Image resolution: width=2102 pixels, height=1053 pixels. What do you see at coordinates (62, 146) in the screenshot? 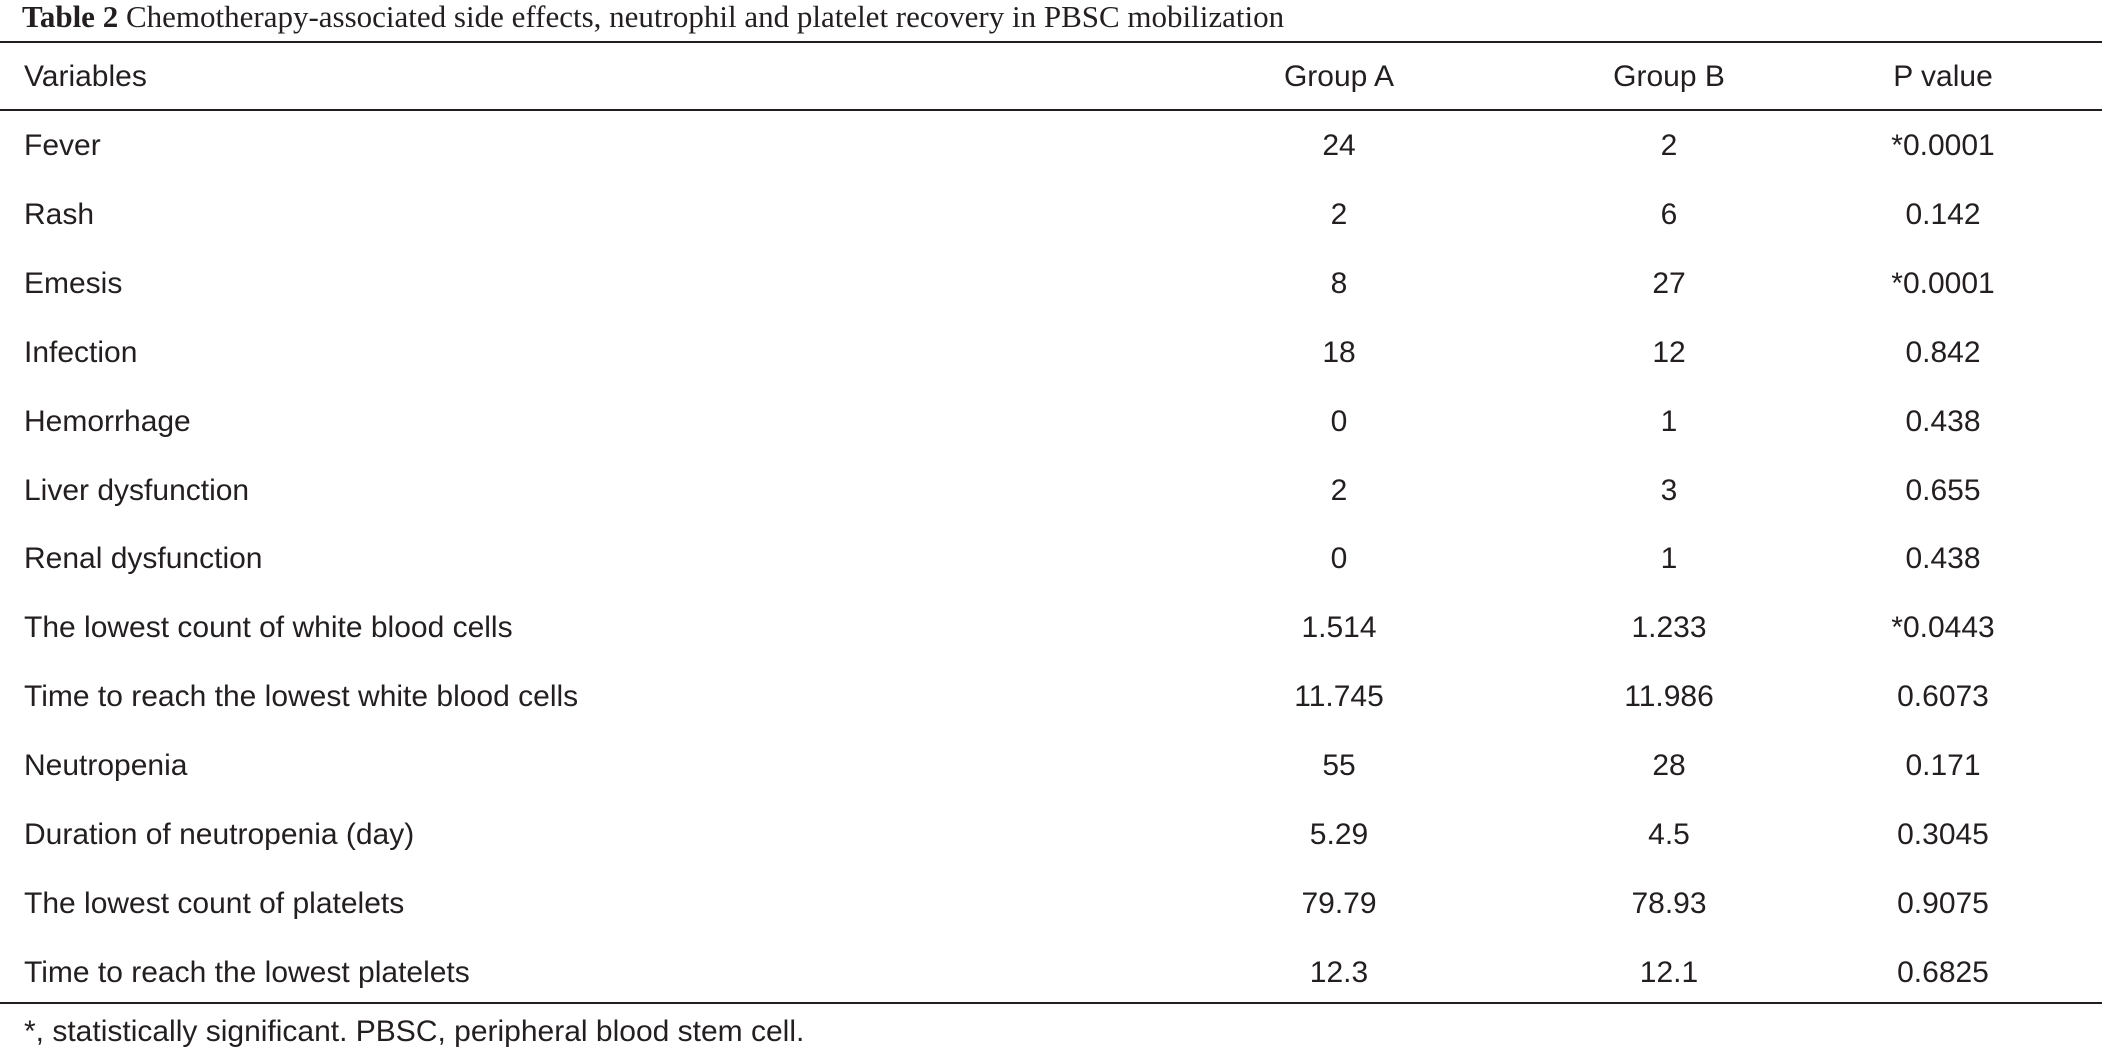
I see `cell-variable: Fever` at bounding box center [62, 146].